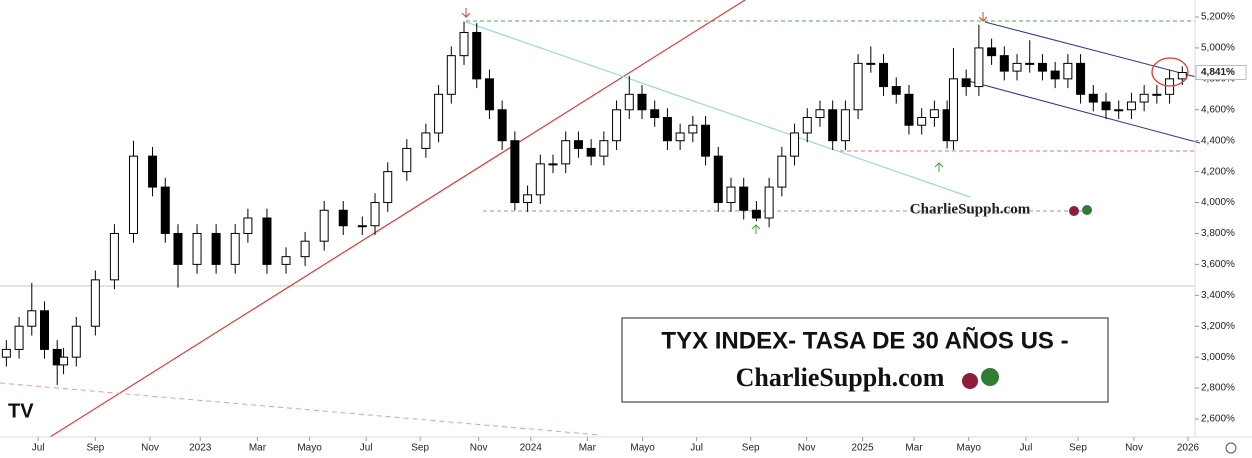 This screenshot has height=458, width=1252. What do you see at coordinates (200, 448) in the screenshot?
I see `x-tick-label: 2023` at bounding box center [200, 448].